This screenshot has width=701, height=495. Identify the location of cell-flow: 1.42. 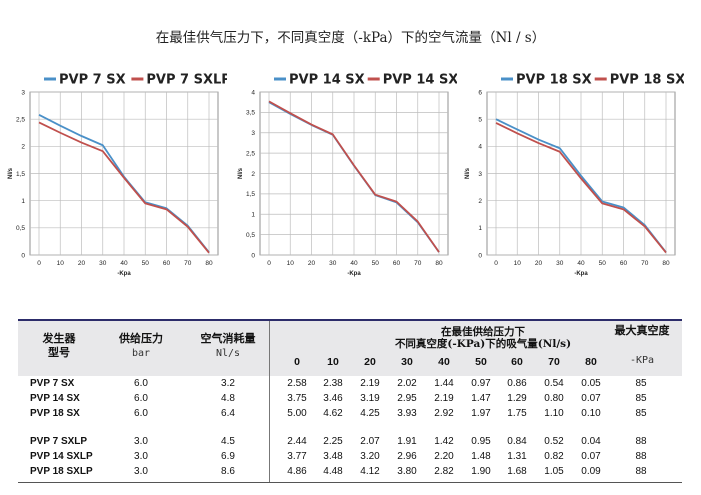
(444, 441).